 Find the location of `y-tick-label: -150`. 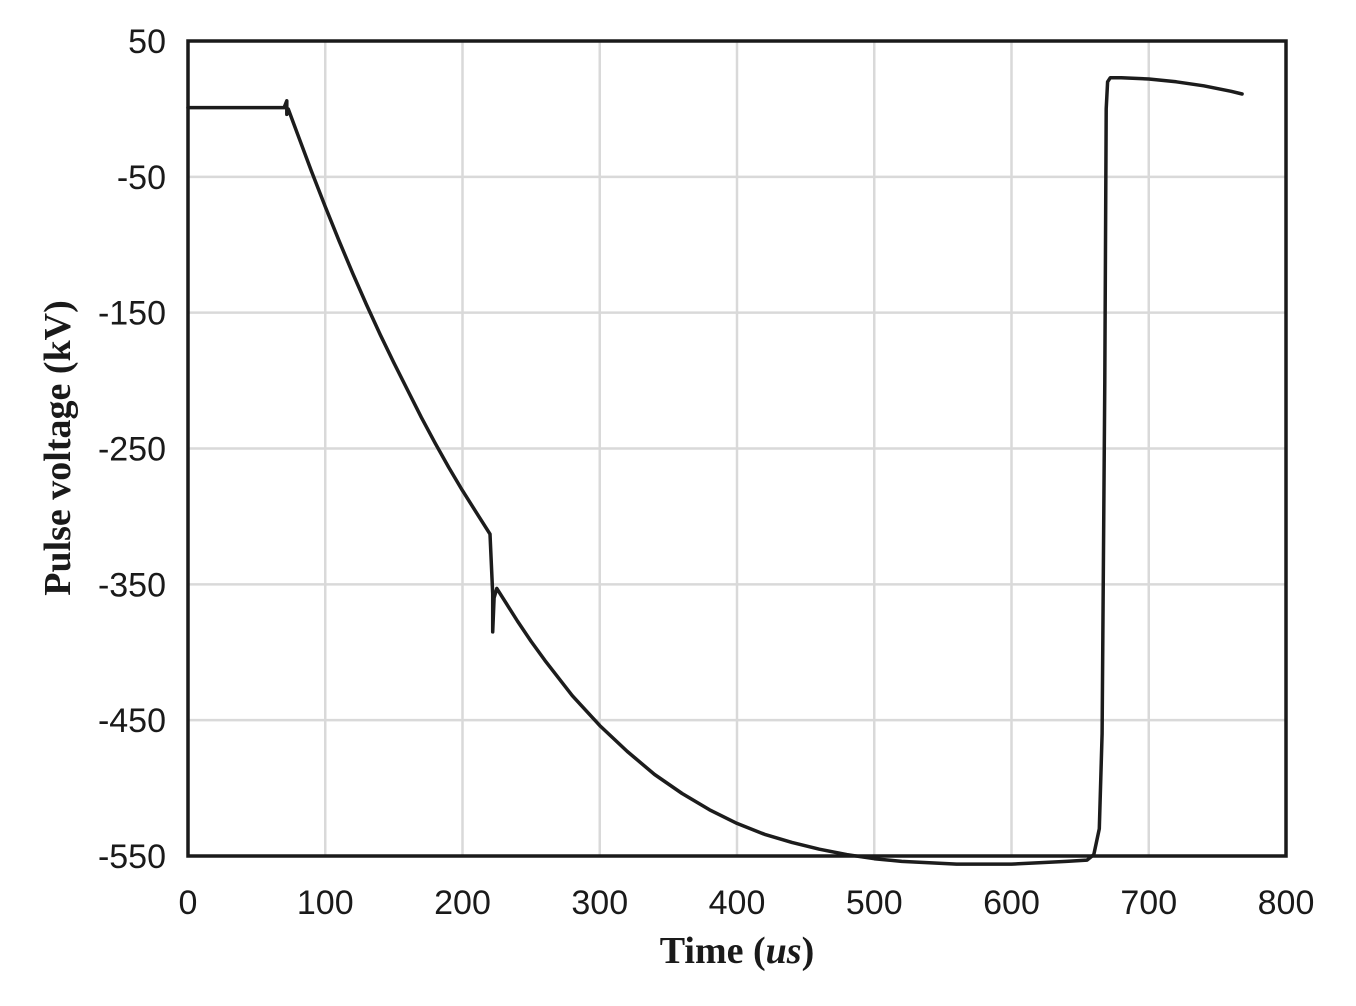

y-tick-label: -150 is located at coordinates (132, 314).